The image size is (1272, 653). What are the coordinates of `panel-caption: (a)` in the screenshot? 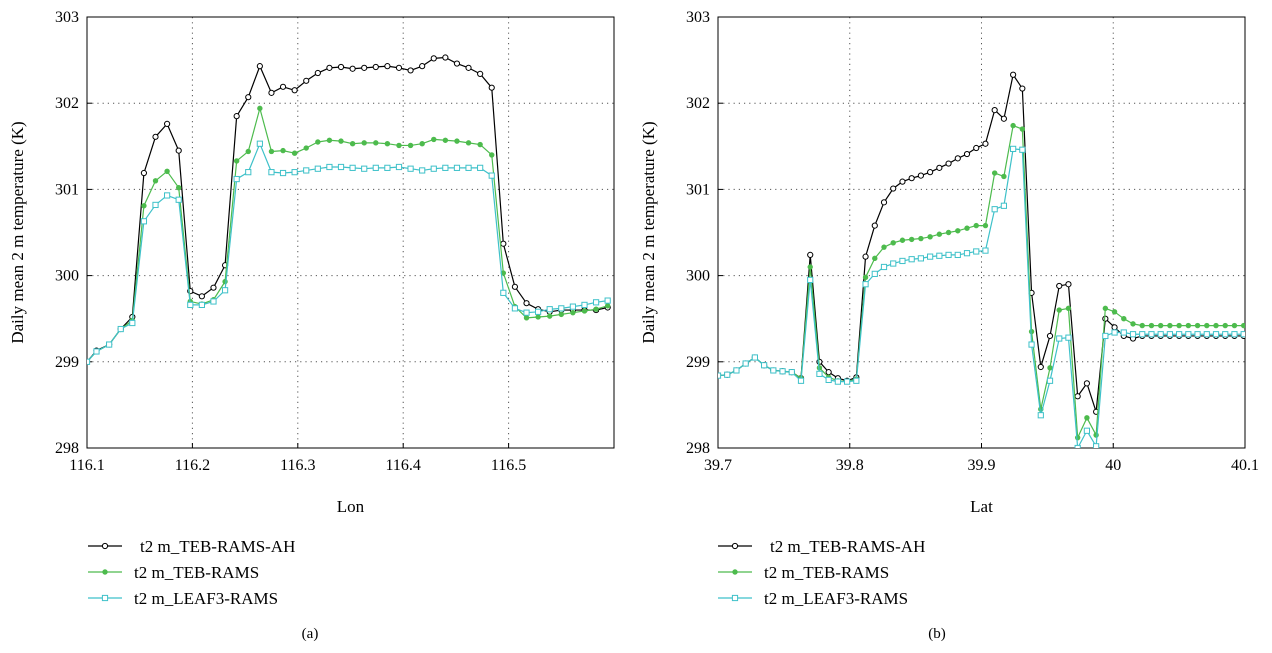 It's located at (310, 634).